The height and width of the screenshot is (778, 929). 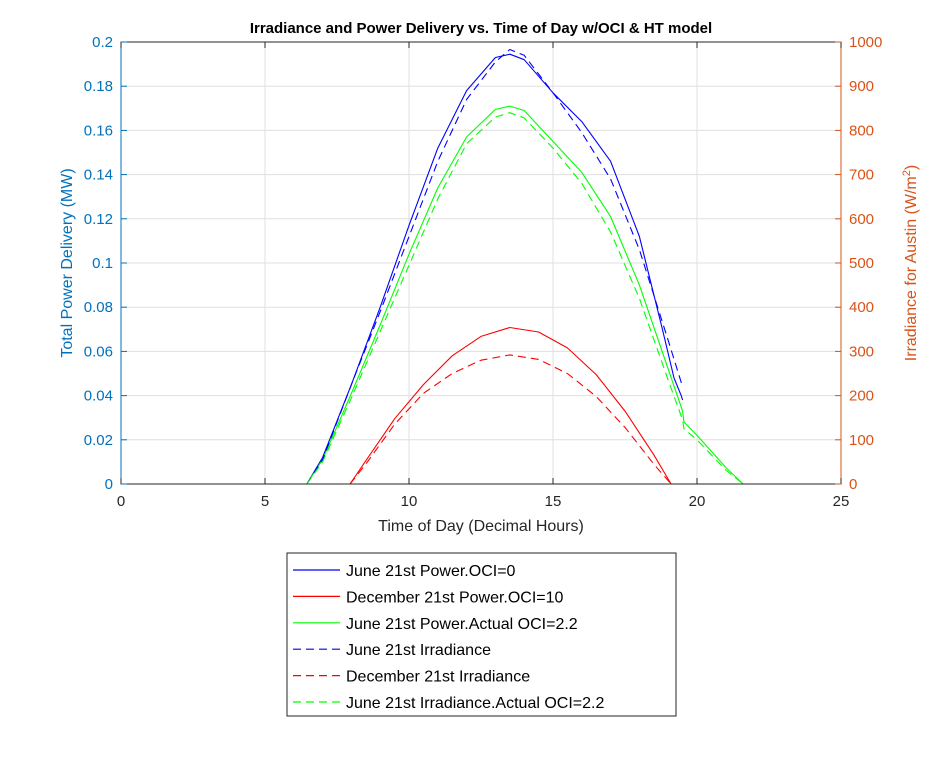 What do you see at coordinates (861, 307) in the screenshot?
I see `y-right-tick-label: 400` at bounding box center [861, 307].